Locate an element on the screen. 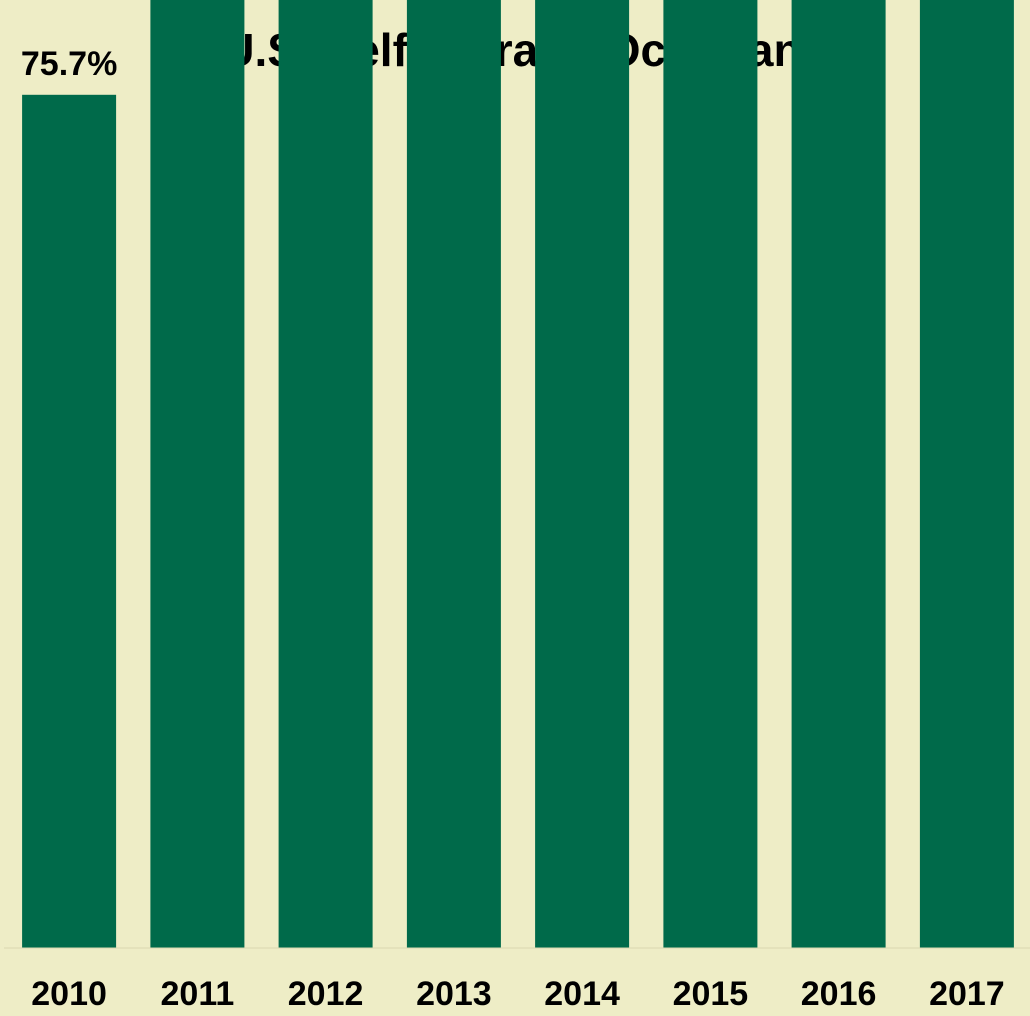  category-label-2014: 2014 is located at coordinates (582, 994).